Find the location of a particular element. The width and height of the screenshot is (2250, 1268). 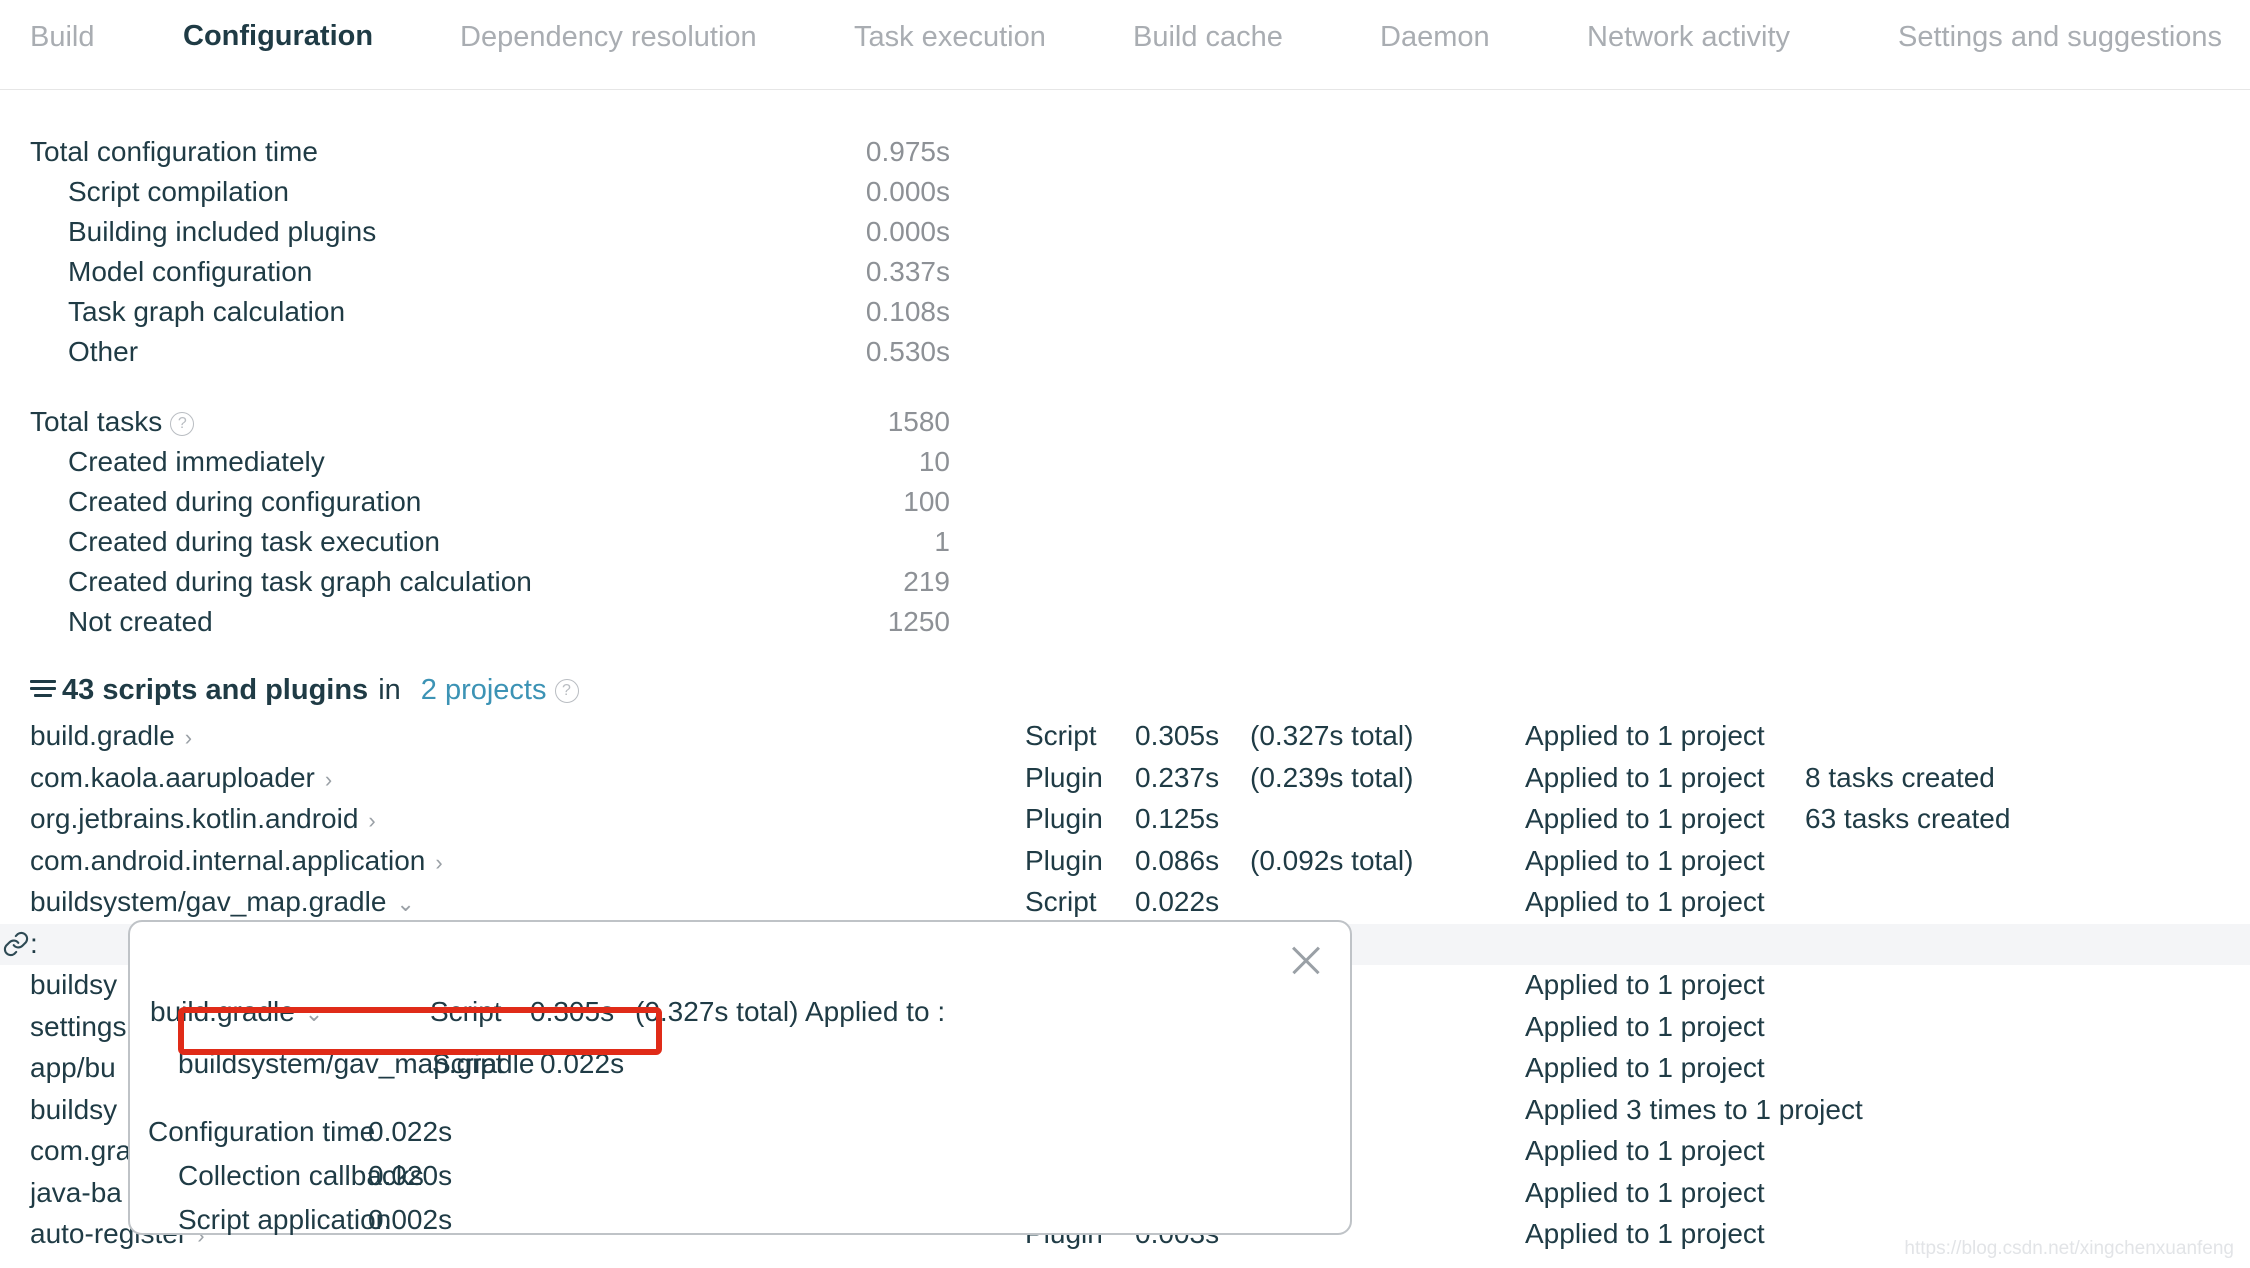

popup-script-total: (0.327s total) is located at coordinates (717, 1011).